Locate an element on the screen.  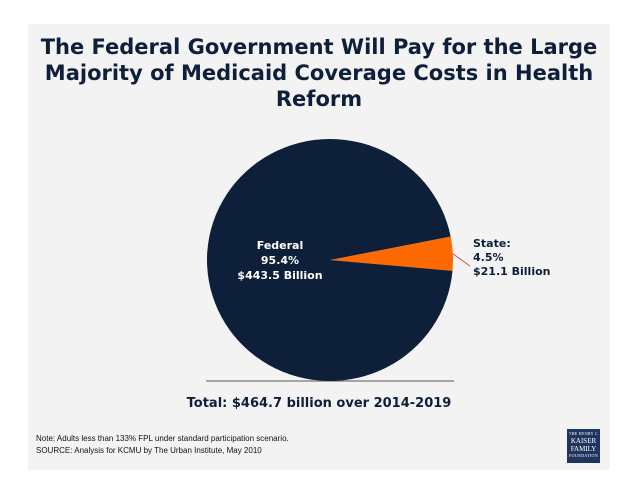
total-label: Total: $464.7 billion over 2014-2019 is located at coordinates (319, 403).